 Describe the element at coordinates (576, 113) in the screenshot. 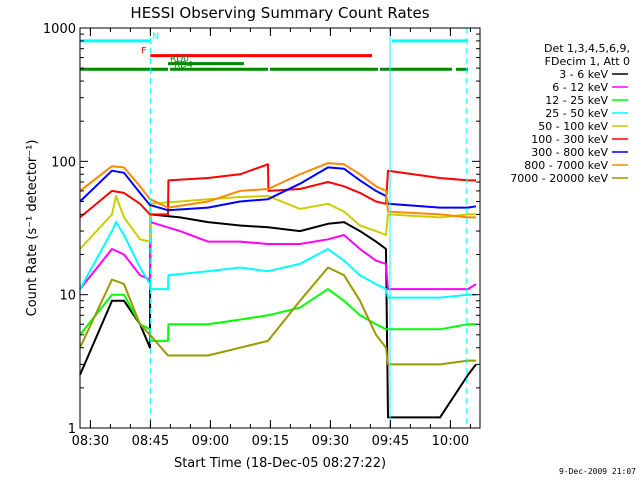

I see `legend-label-25-50-kev: 25 - 50 keV` at that location.